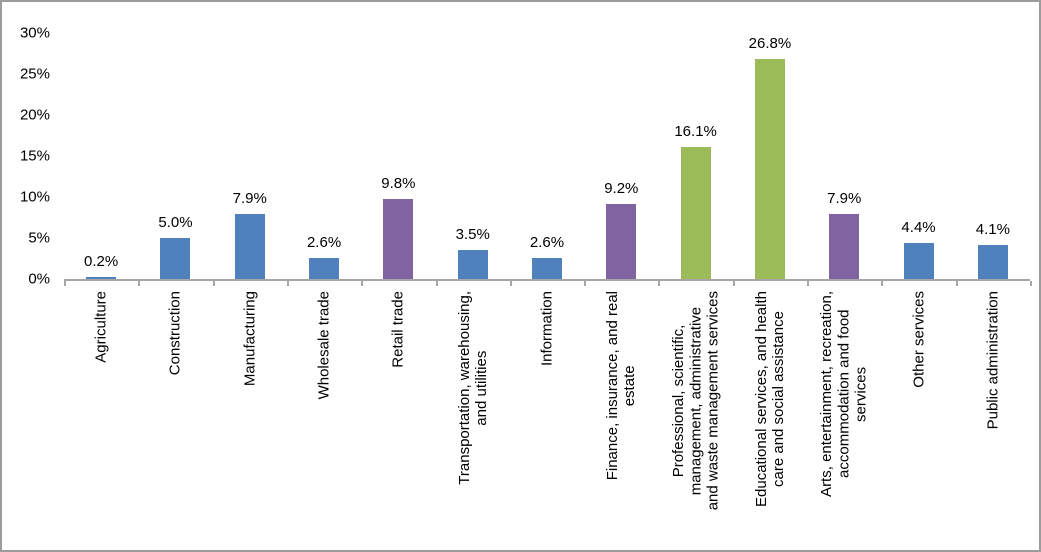 The height and width of the screenshot is (552, 1041). What do you see at coordinates (101, 262) in the screenshot?
I see `bar-value-label: 0.2%` at bounding box center [101, 262].